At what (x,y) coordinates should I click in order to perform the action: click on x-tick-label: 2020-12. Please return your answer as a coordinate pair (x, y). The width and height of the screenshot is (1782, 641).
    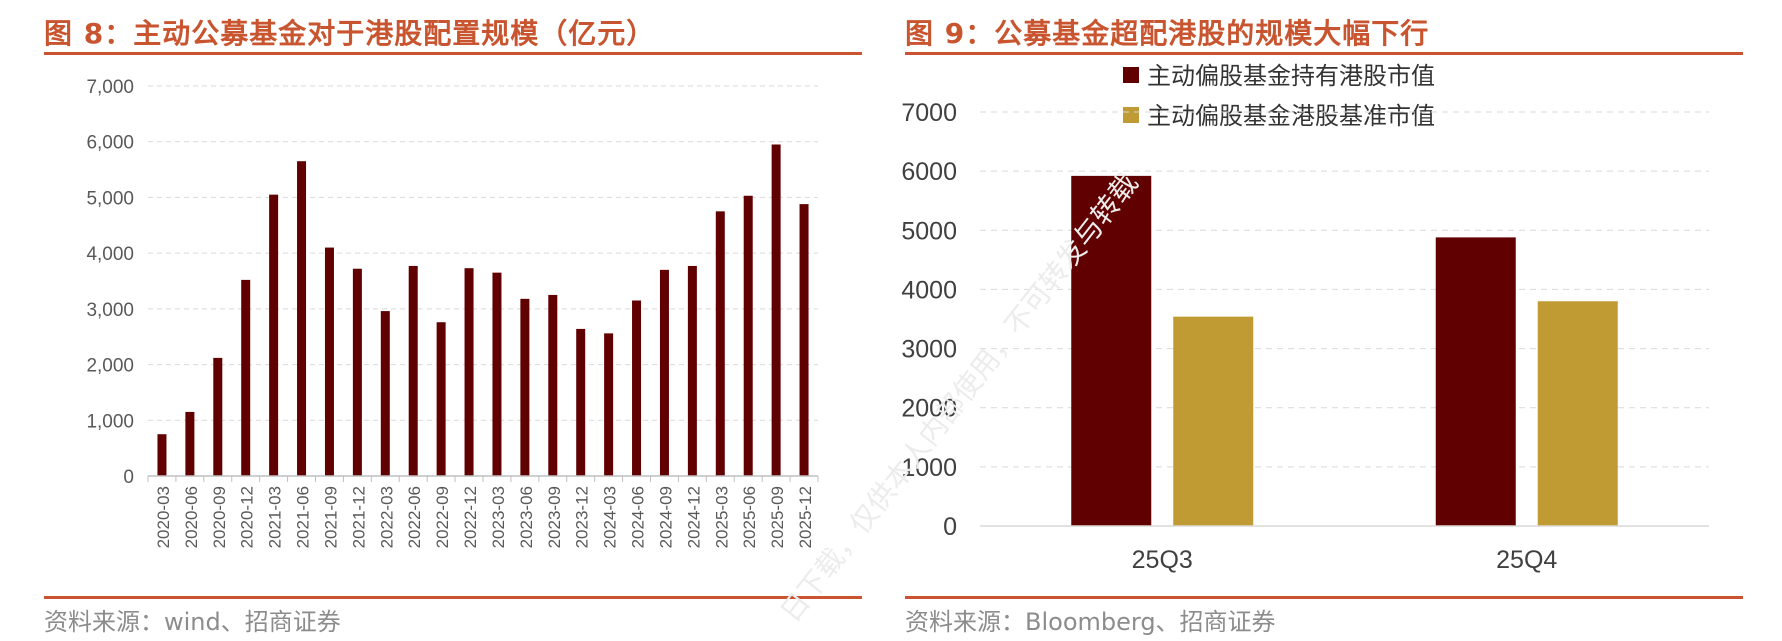
    Looking at the image, I should click on (247, 517).